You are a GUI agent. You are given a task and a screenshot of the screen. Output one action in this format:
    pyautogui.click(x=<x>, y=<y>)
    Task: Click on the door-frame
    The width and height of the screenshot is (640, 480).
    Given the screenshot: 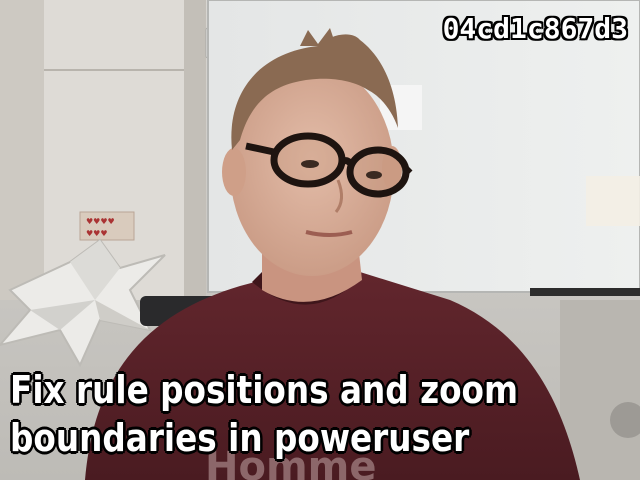 What is the action you would take?
    pyautogui.click(x=195, y=150)
    